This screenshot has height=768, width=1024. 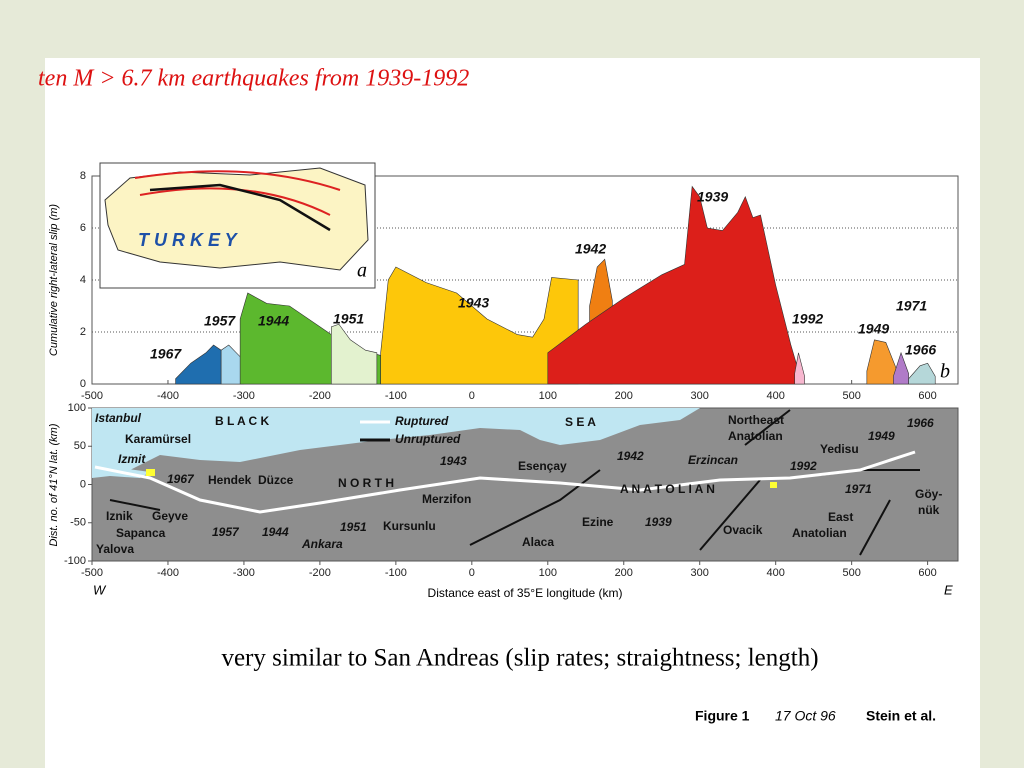 I want to click on y-tick-label: 2, so click(x=83, y=332).